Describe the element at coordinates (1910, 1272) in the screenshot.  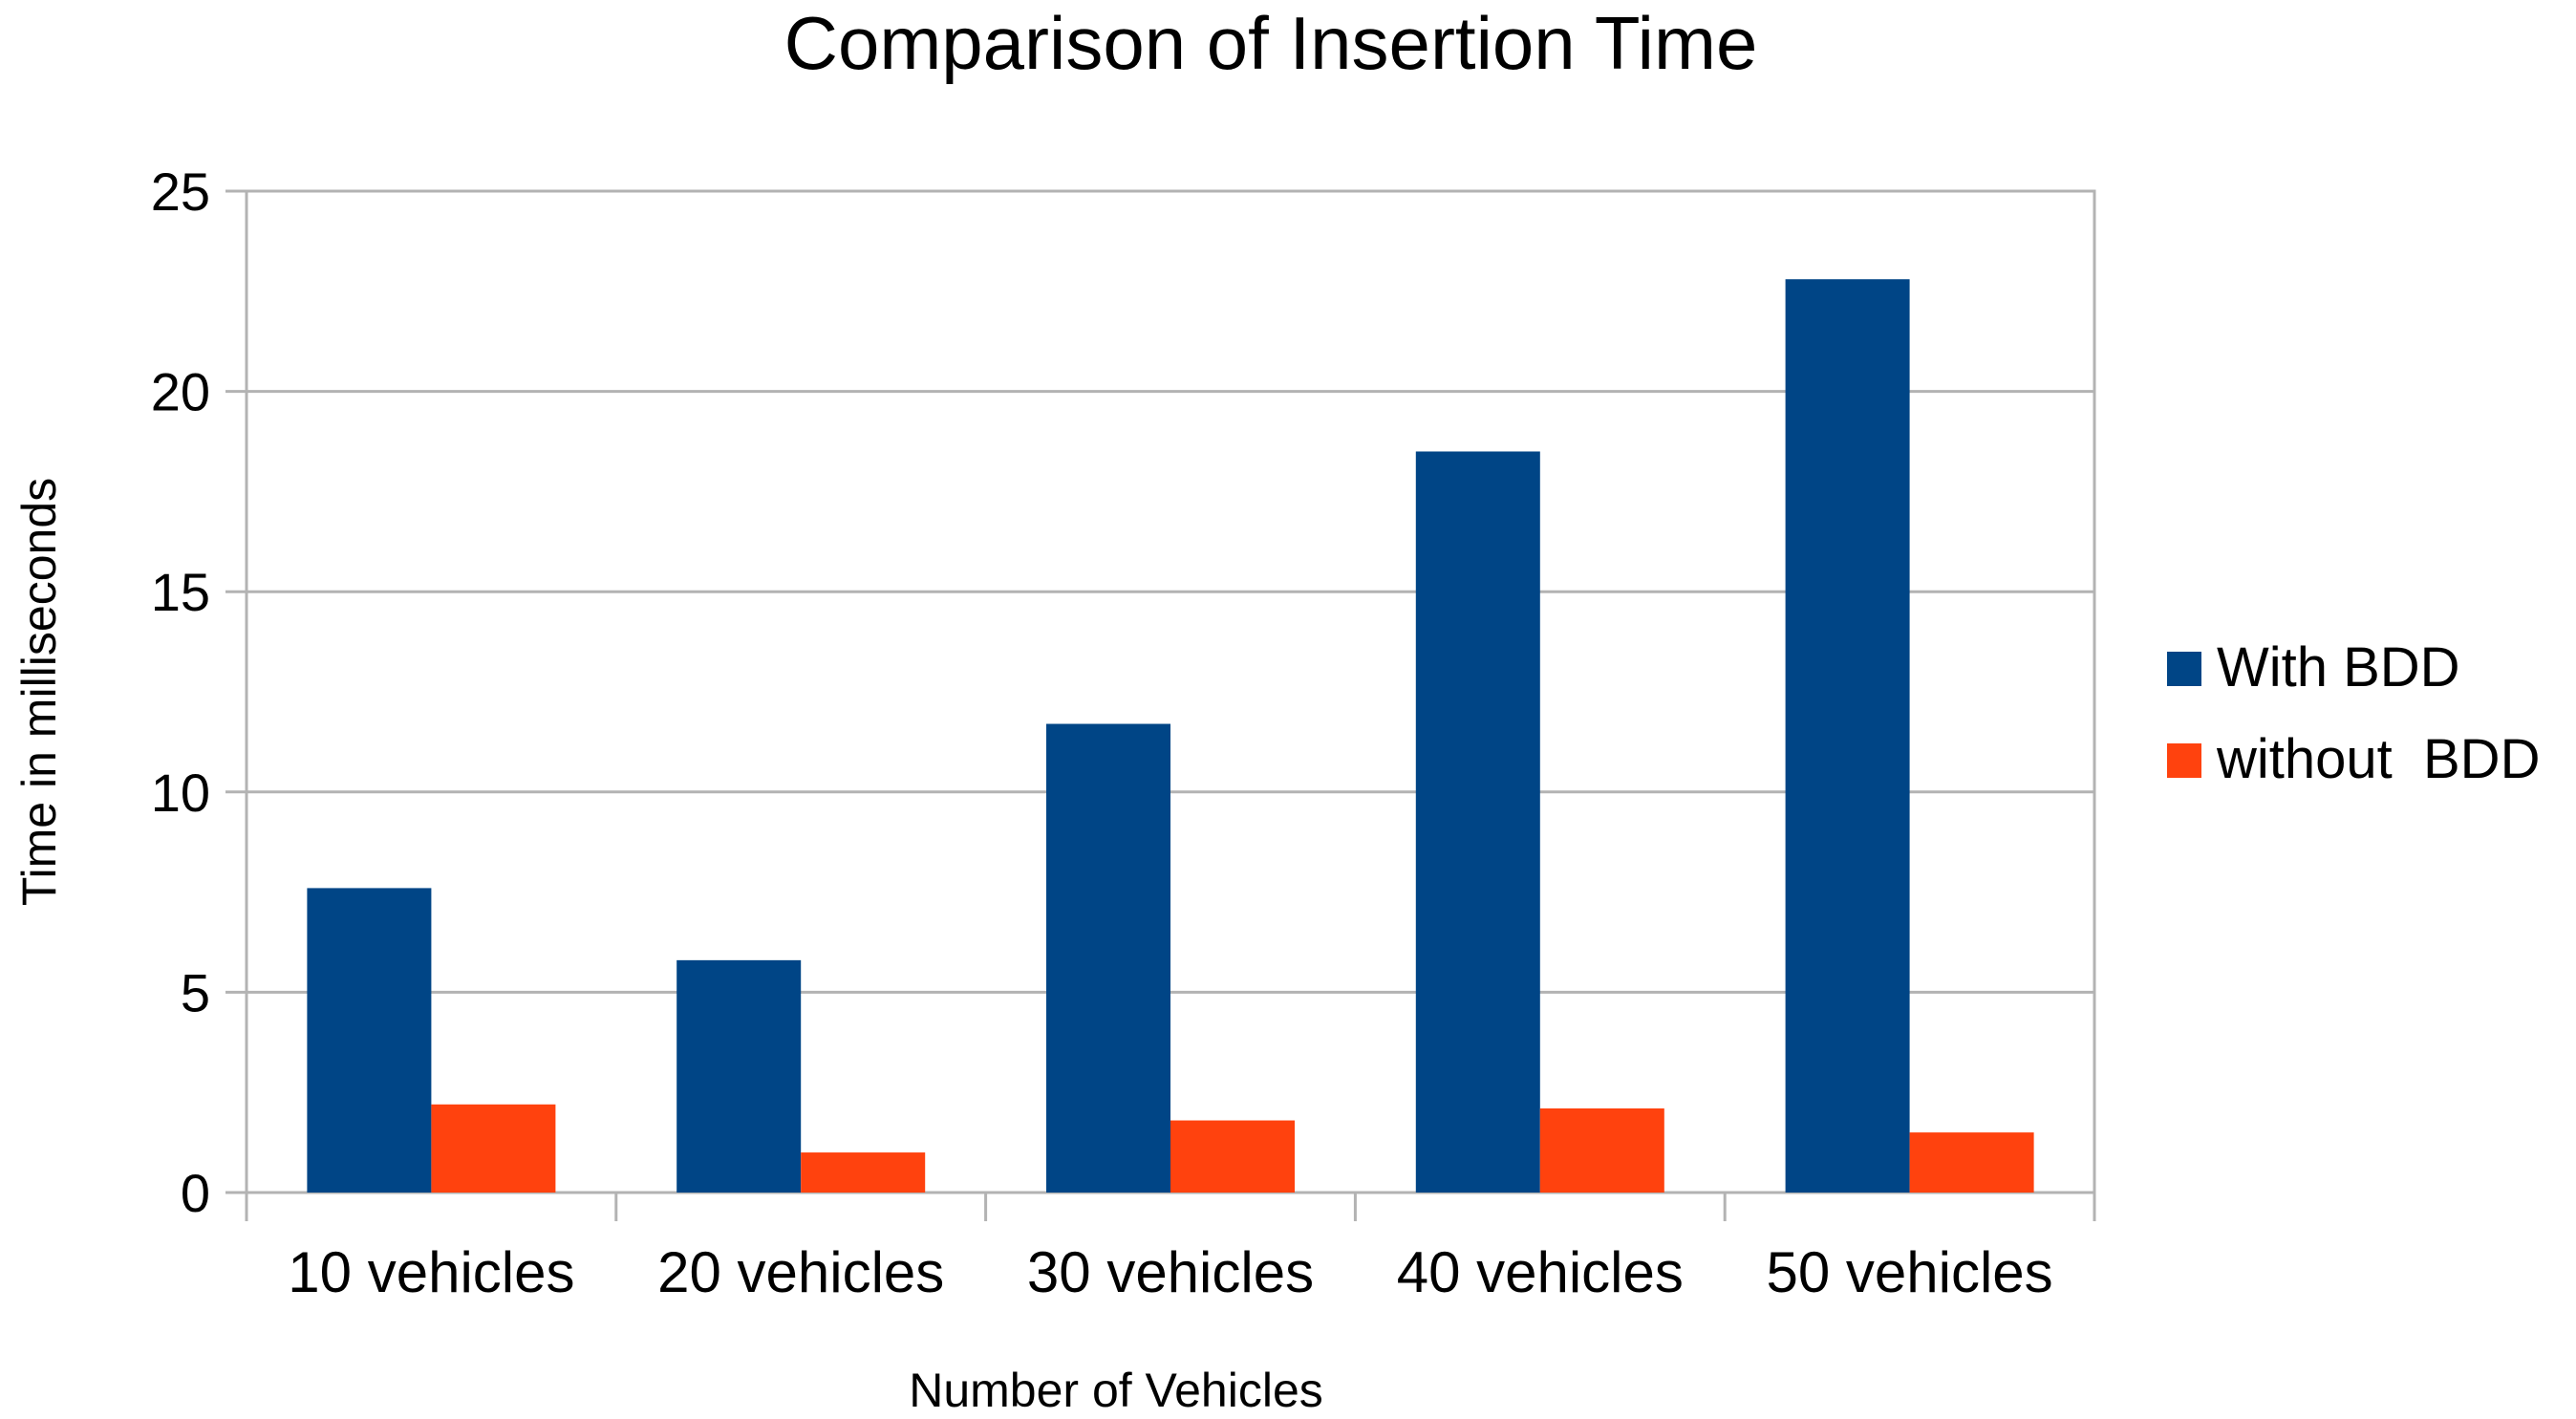
I see `x-tick-label: 50 vehicles` at that location.